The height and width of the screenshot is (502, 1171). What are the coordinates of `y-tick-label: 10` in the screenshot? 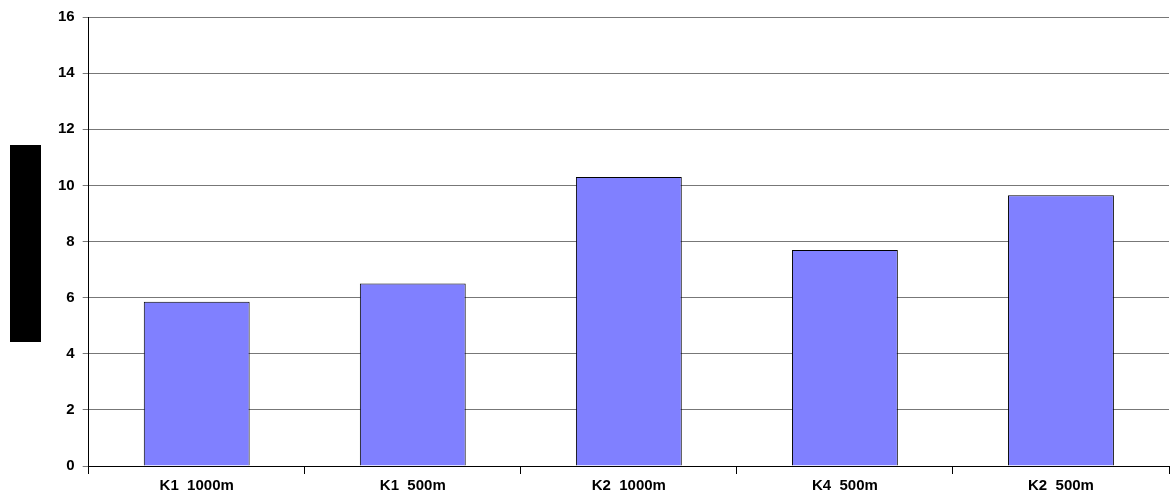 It's located at (66, 184).